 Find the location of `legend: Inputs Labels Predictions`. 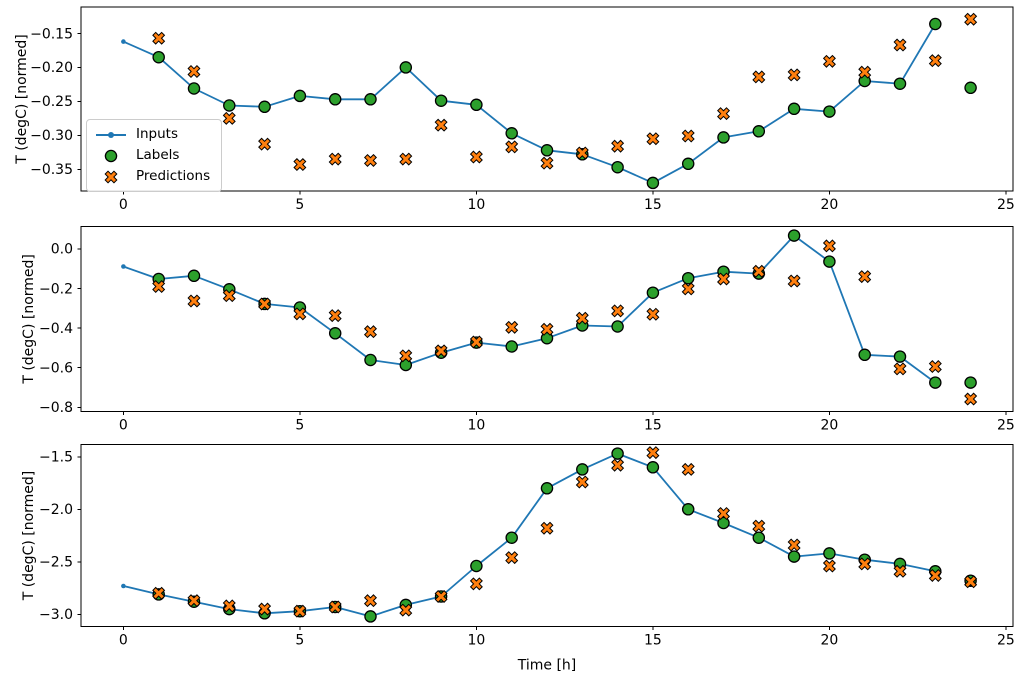

legend: Inputs Labels Predictions is located at coordinates (154, 155).